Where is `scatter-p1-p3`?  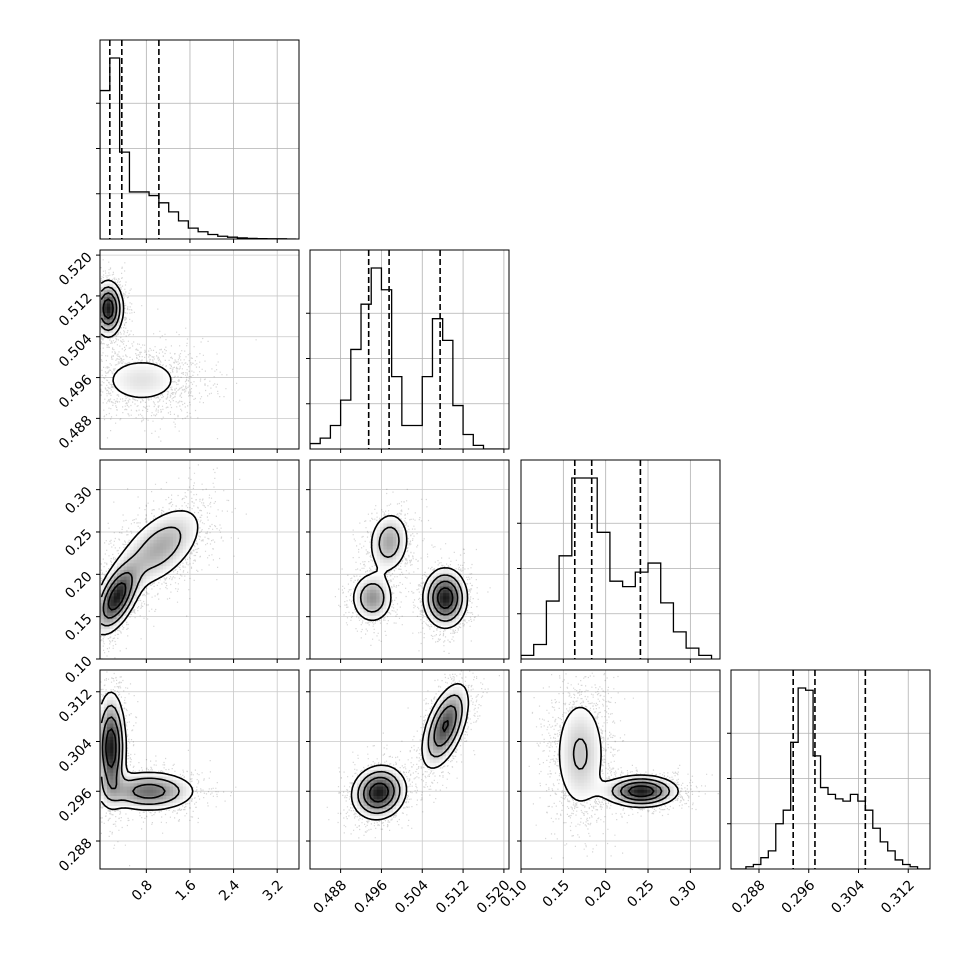 scatter-p1-p3 is located at coordinates (409, 769).